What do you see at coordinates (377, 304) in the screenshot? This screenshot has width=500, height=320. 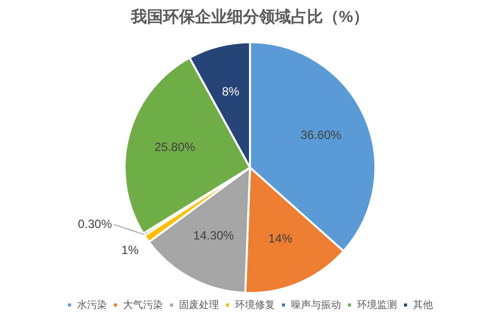 I see `legend-label: 环境监测` at bounding box center [377, 304].